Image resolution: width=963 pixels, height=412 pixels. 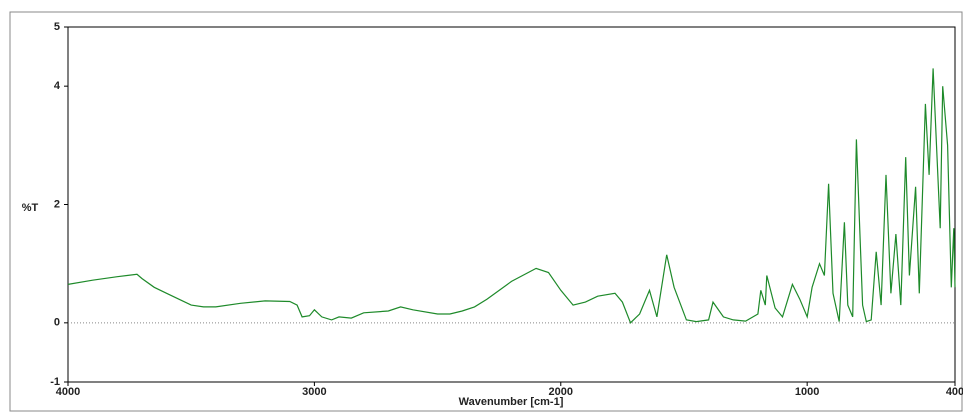 I want to click on y-tick-label: 4, so click(x=57, y=86).